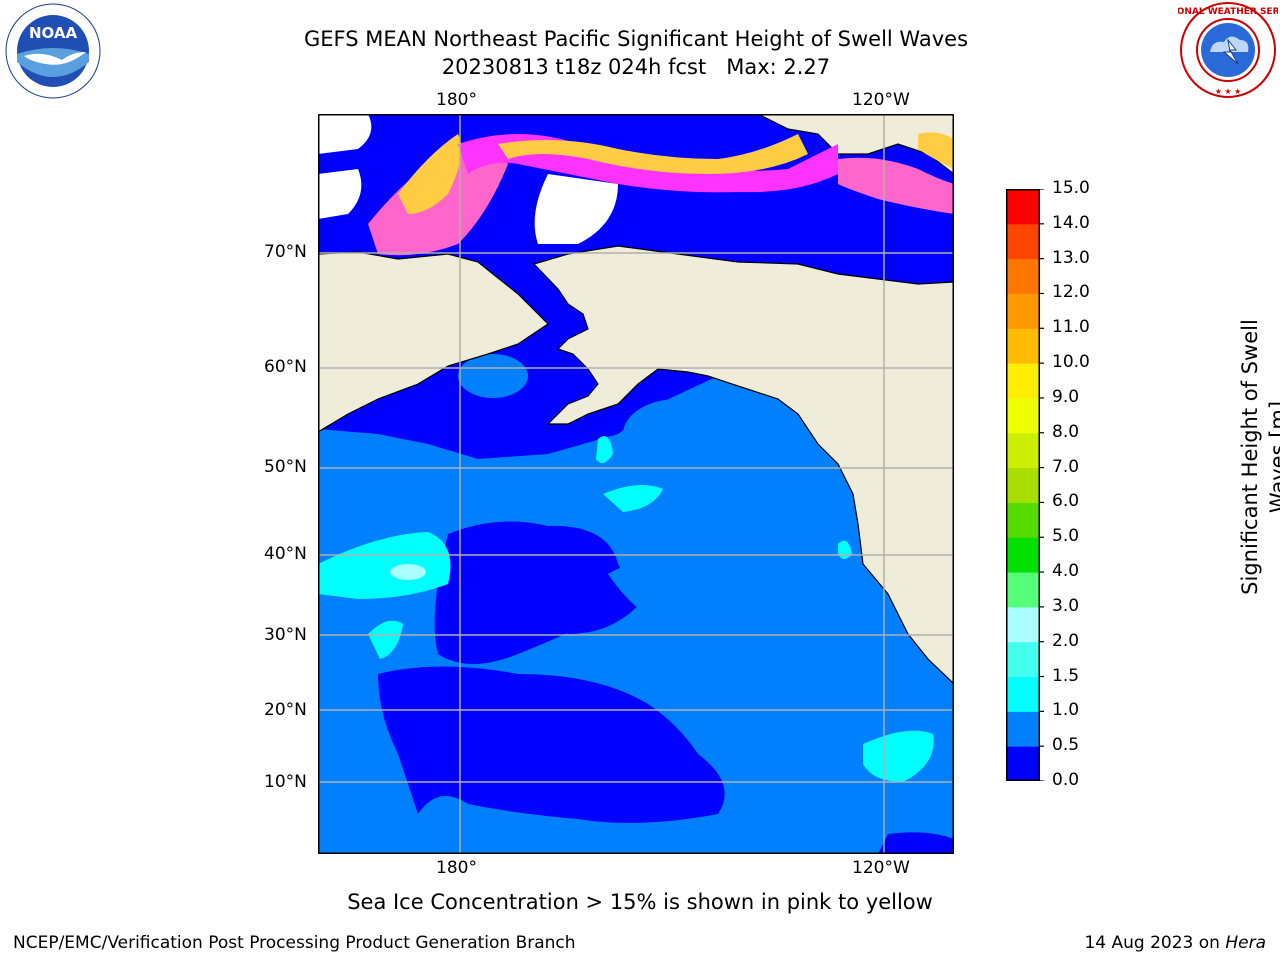 Image resolution: width=1280 pixels, height=960 pixels. What do you see at coordinates (881, 100) in the screenshot?
I see `lon-label-top-120w: 120°W` at bounding box center [881, 100].